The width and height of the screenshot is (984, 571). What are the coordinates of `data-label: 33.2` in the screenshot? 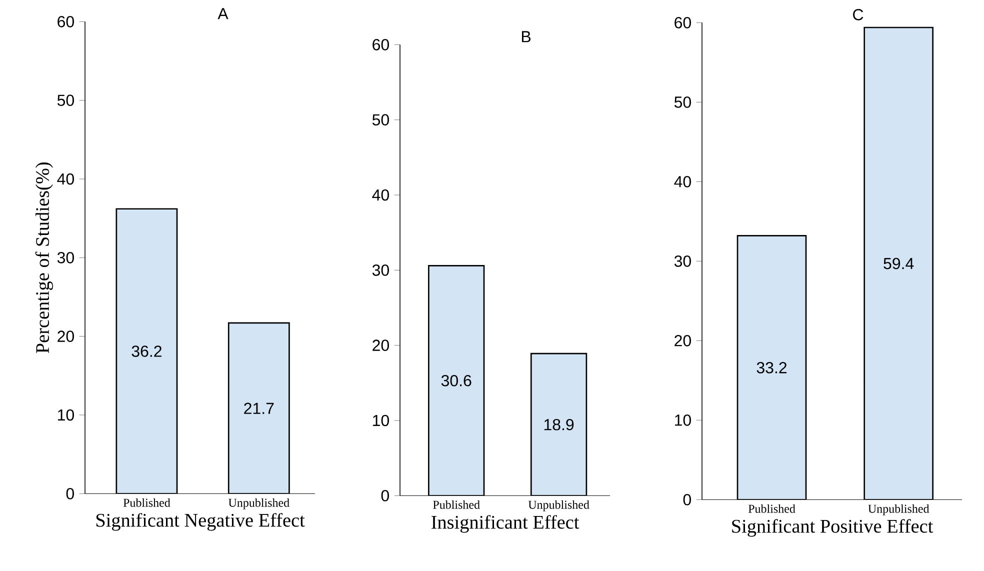 It's located at (771, 368).